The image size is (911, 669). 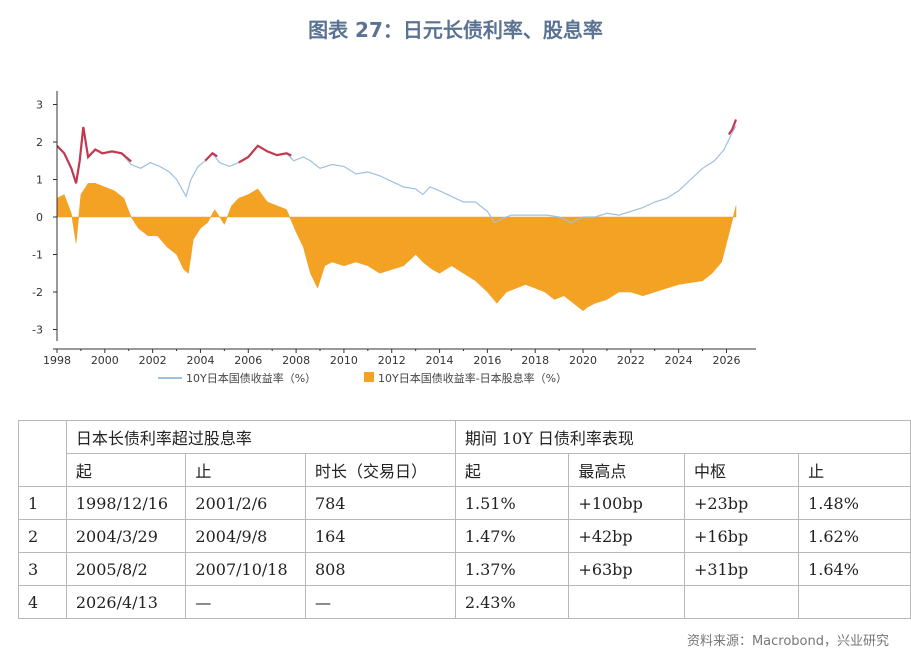 What do you see at coordinates (344, 360) in the screenshot?
I see `x-tick-label: 2010` at bounding box center [344, 360].